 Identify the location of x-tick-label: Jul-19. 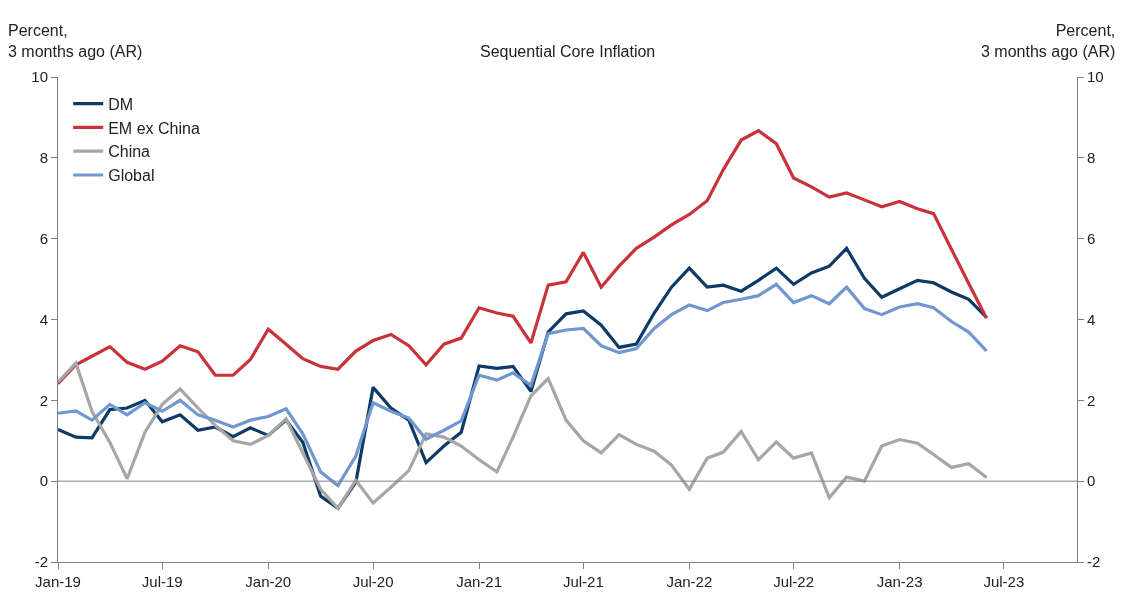
(162, 581).